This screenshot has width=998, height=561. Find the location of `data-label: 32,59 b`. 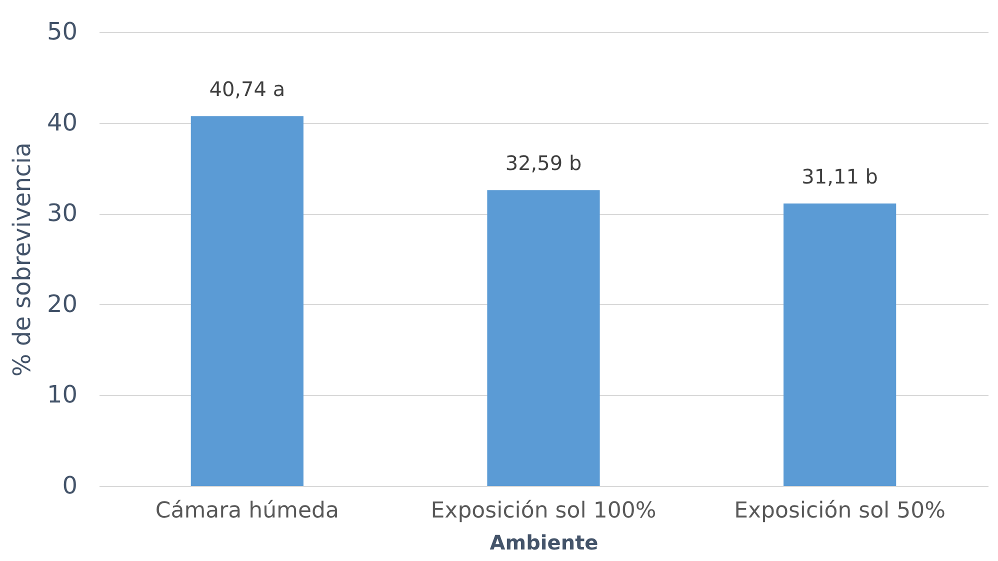

data-label: 32,59 b is located at coordinates (543, 163).